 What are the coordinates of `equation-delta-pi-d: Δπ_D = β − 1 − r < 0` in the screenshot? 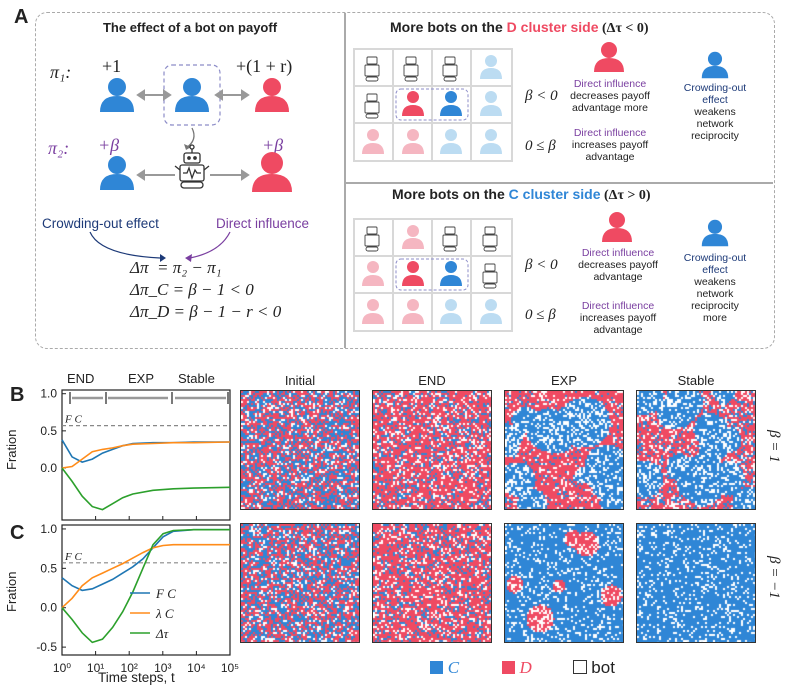 It's located at (206, 311).